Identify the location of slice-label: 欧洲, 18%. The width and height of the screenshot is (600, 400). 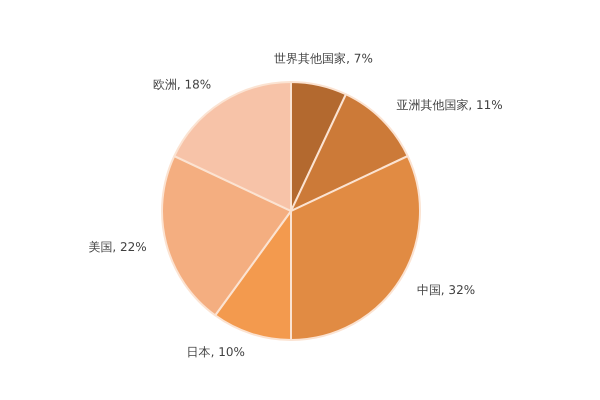
(182, 84).